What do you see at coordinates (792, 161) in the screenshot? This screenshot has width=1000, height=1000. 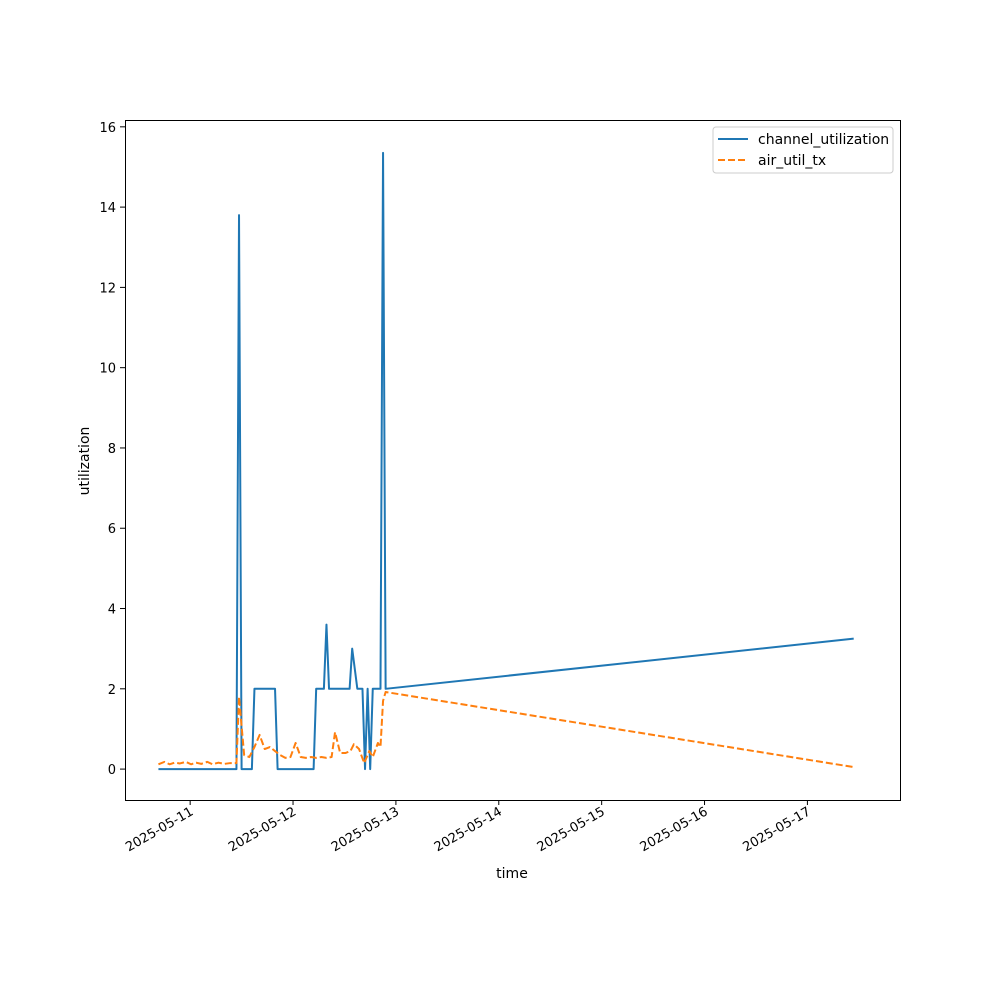 I see `legend-label-air-util-tx: air_util_tx` at bounding box center [792, 161].